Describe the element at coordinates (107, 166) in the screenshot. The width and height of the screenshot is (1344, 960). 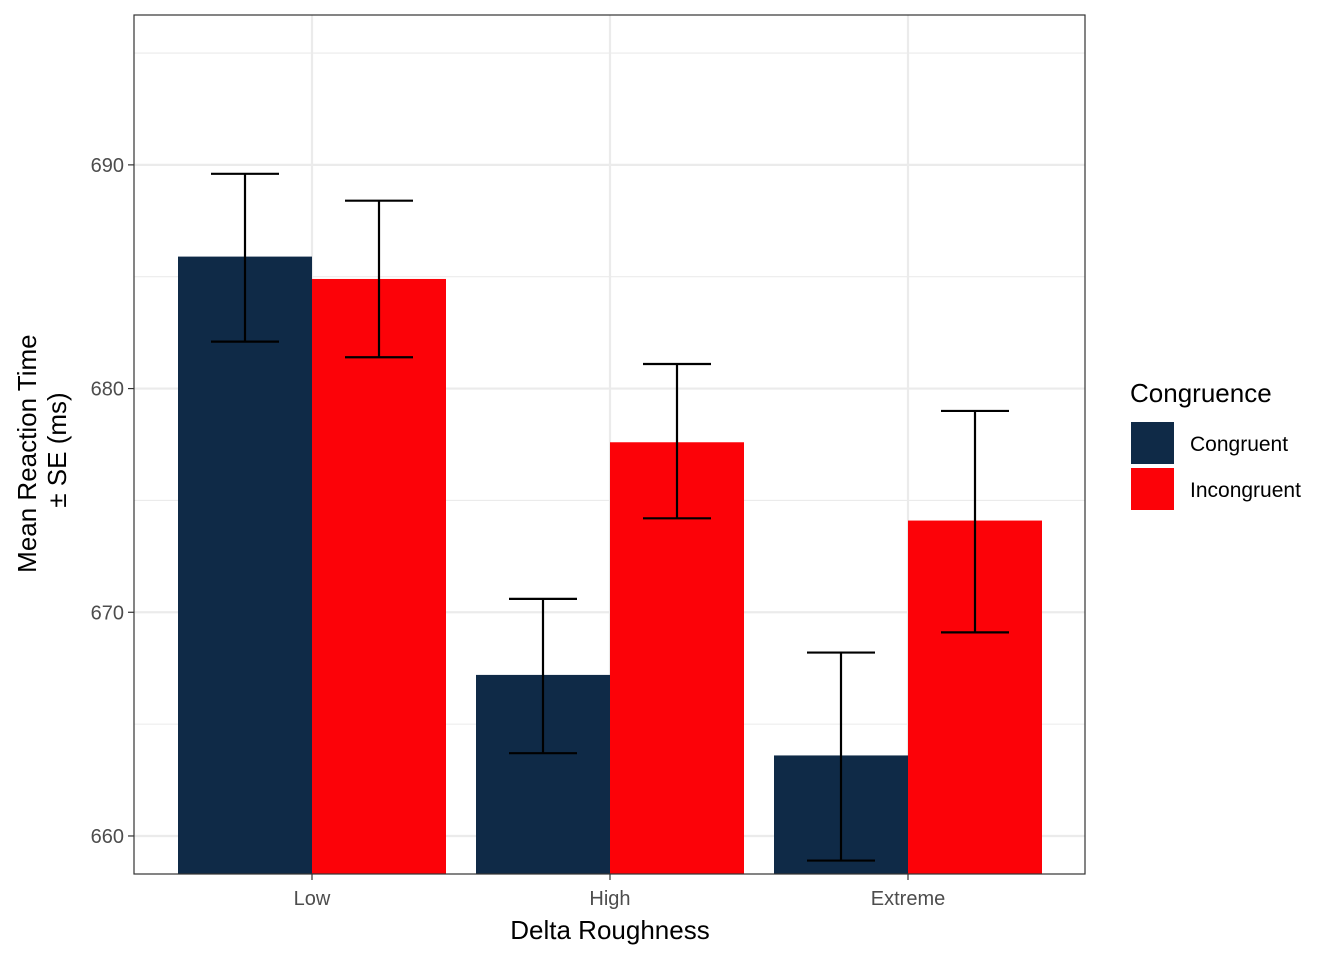
I see `y-tick-label: 690` at that location.